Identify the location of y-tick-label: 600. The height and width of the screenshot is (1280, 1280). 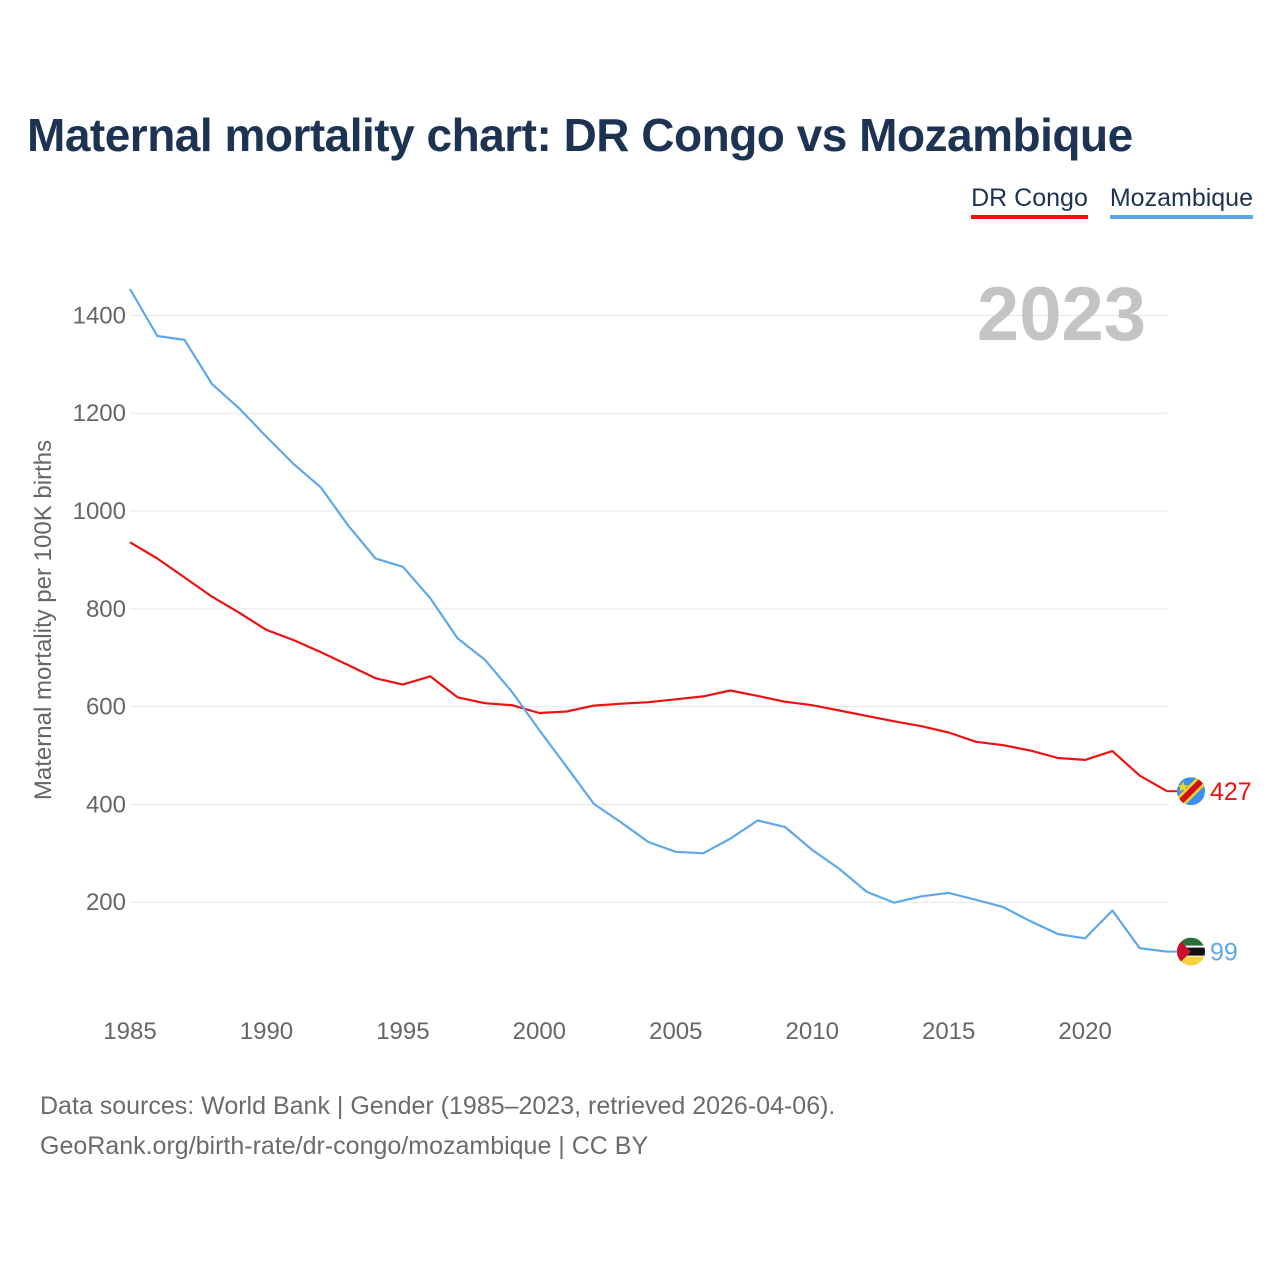
(106, 707).